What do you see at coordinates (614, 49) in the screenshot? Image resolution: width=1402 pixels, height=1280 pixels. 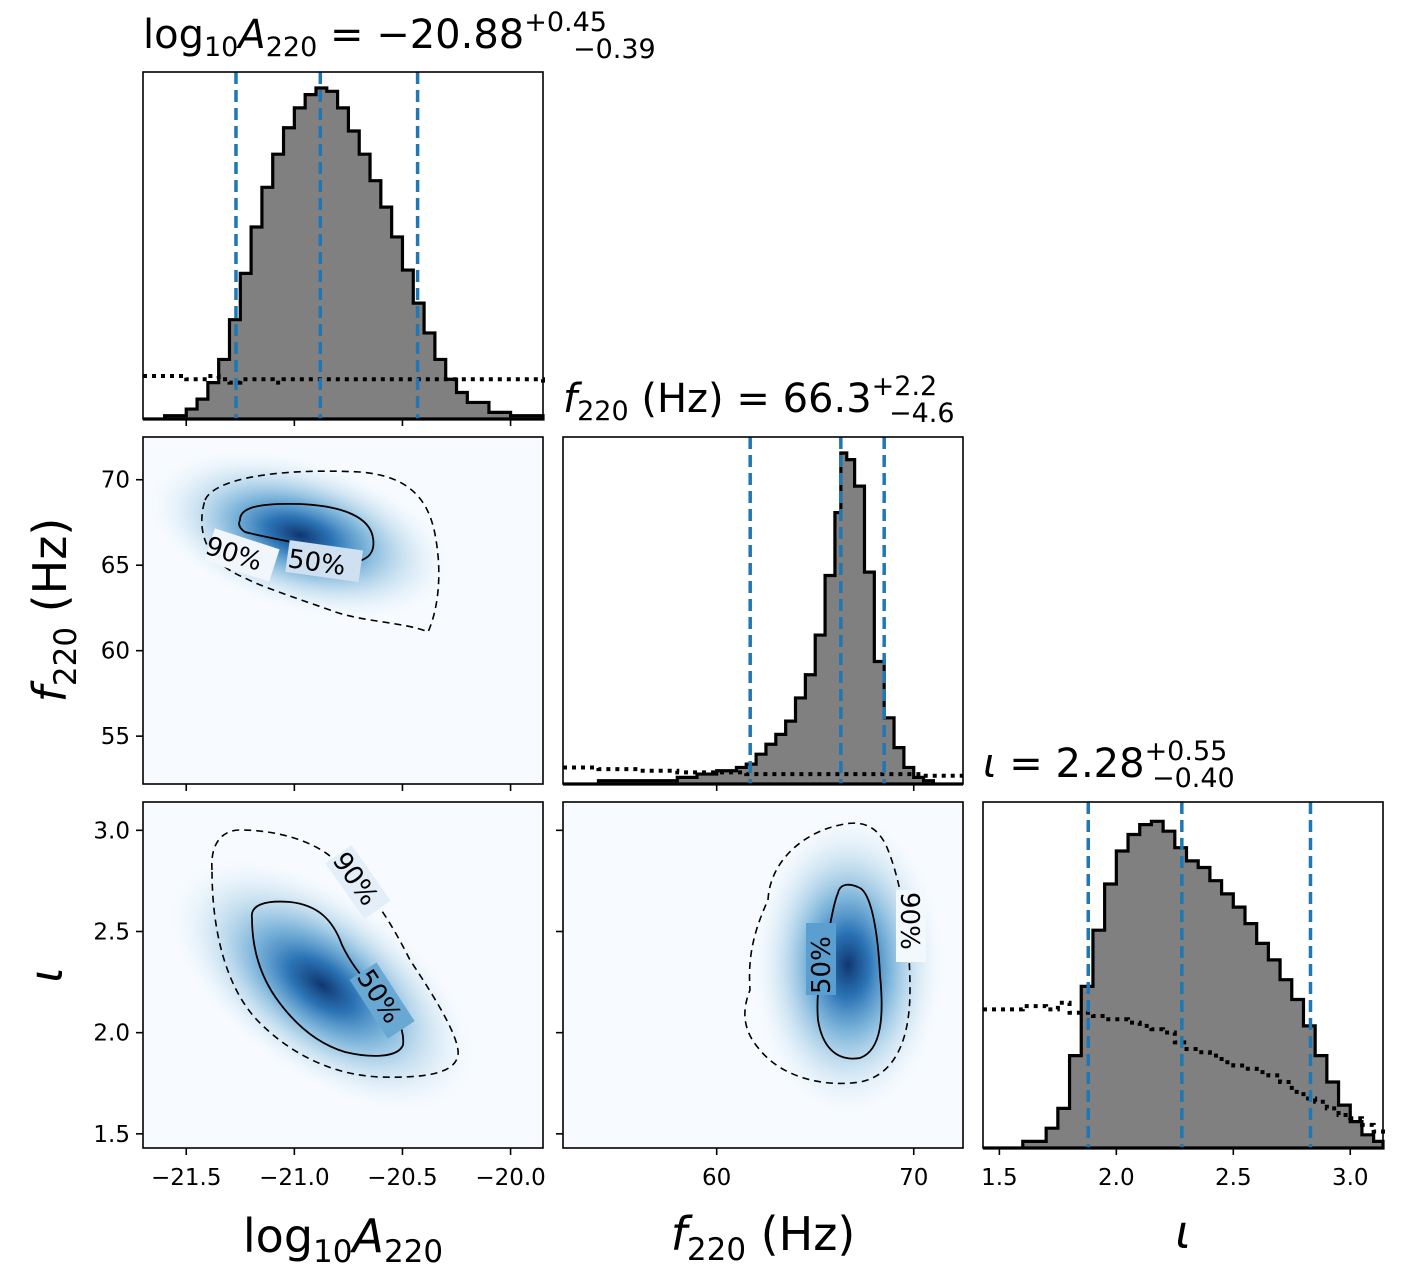 I see `title-logA-sub: −0.39` at bounding box center [614, 49].